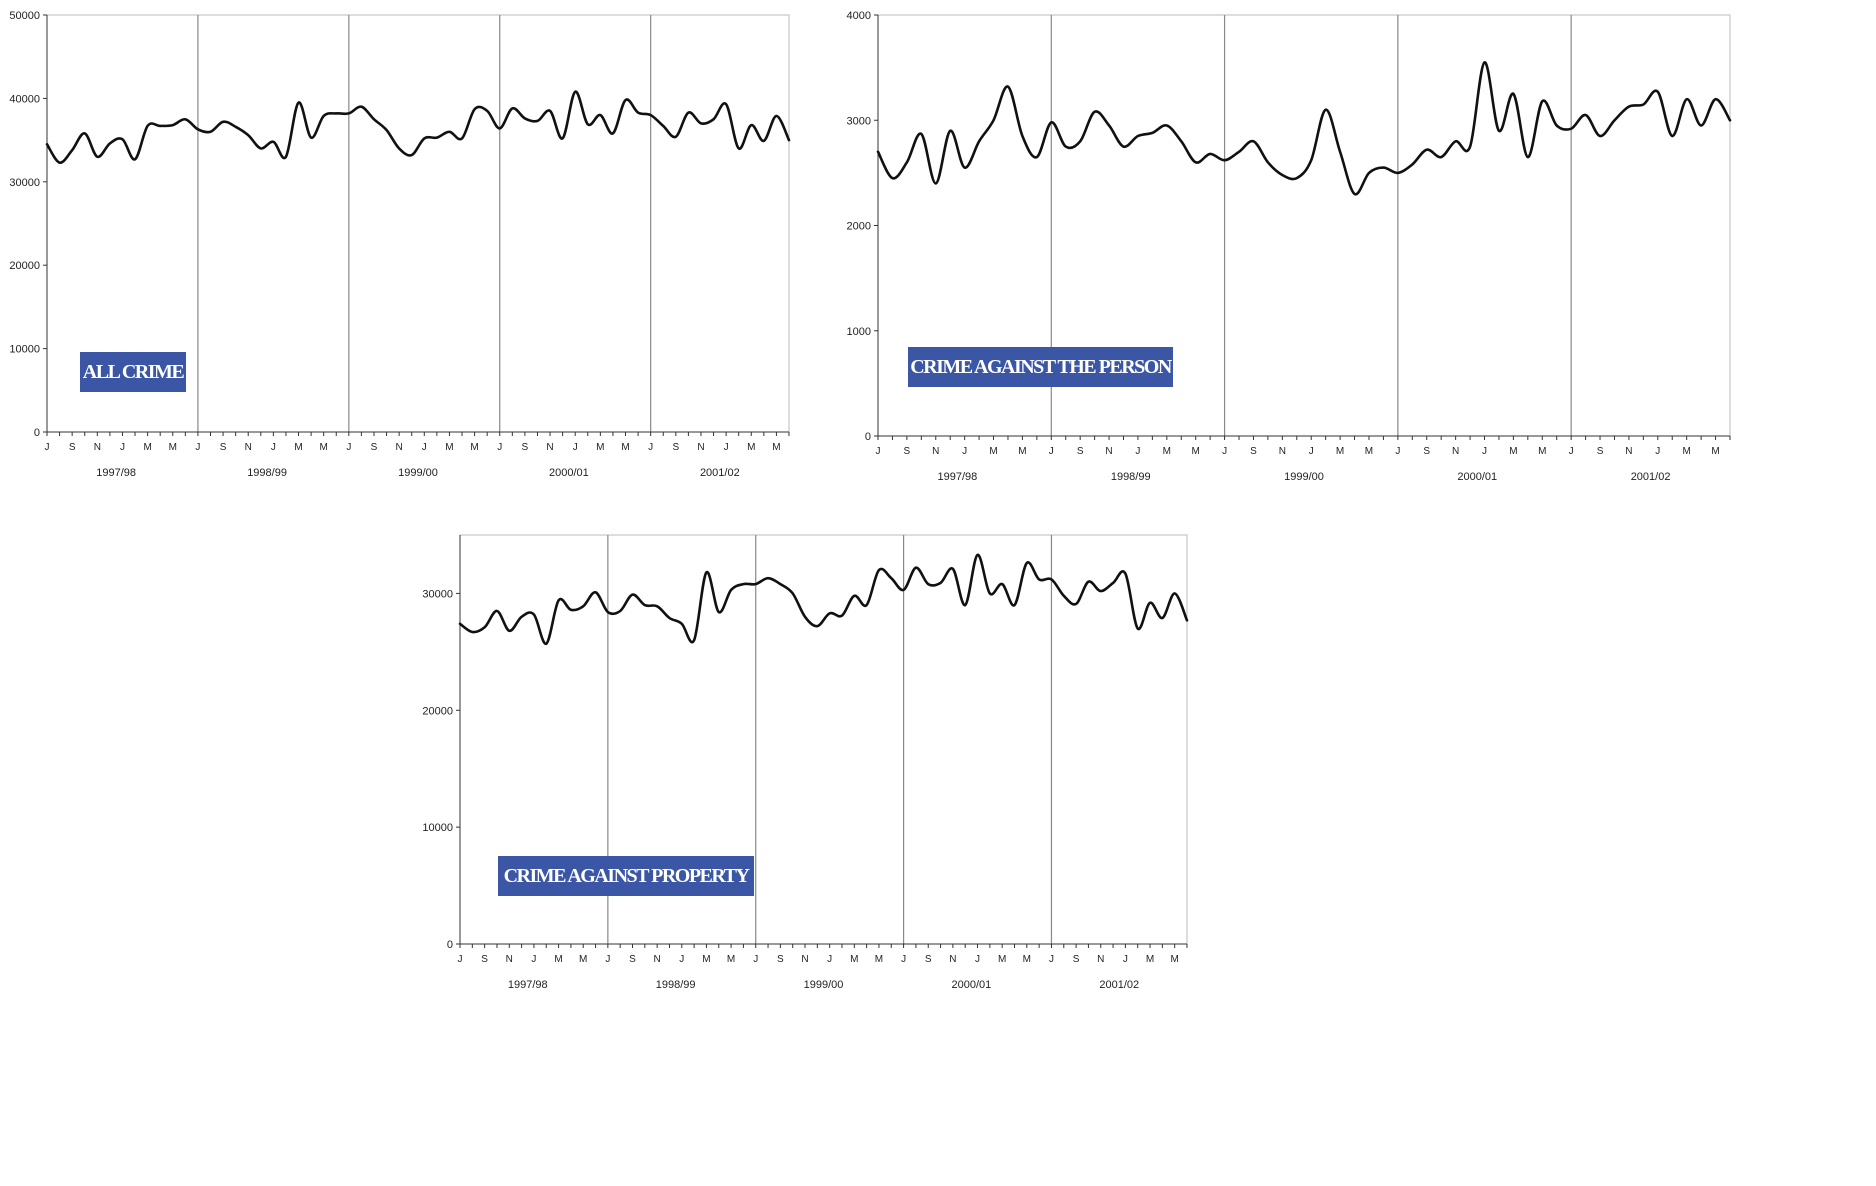 Image resolution: width=1876 pixels, height=1186 pixels. I want to click on y-tick-label: 3000, so click(859, 121).